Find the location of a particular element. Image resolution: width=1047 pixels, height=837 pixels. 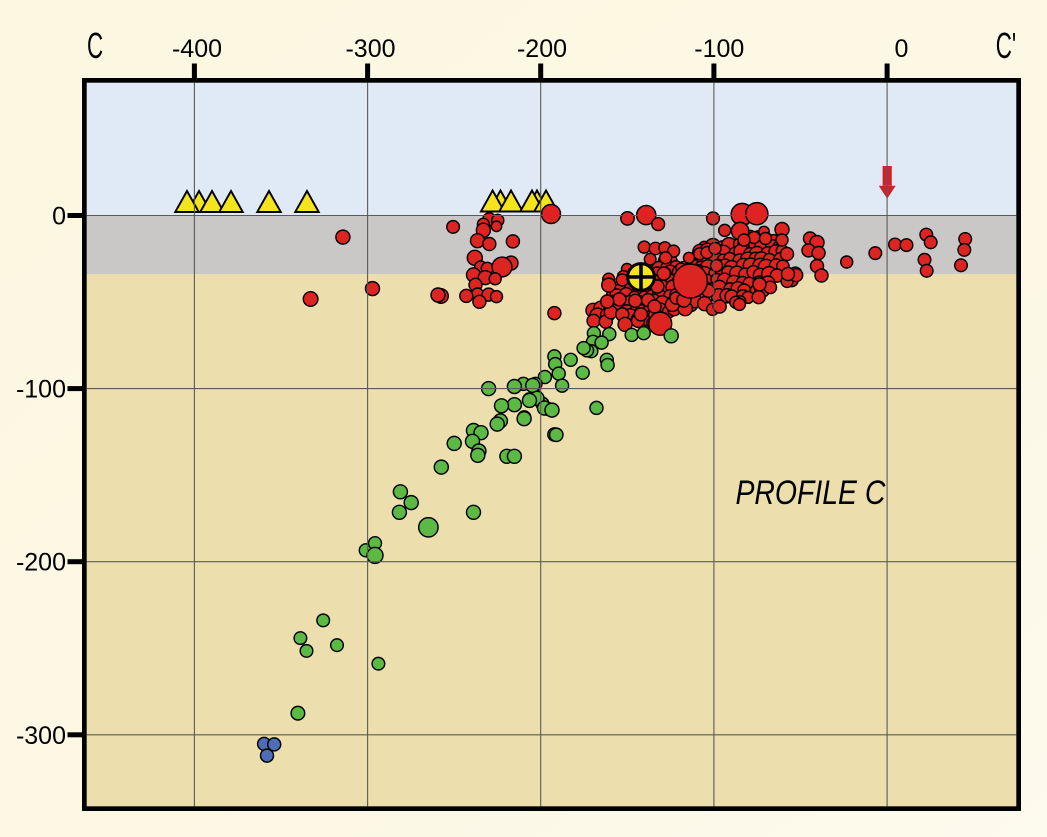

svg-text: PROFILE C is located at coordinates (811, 493).